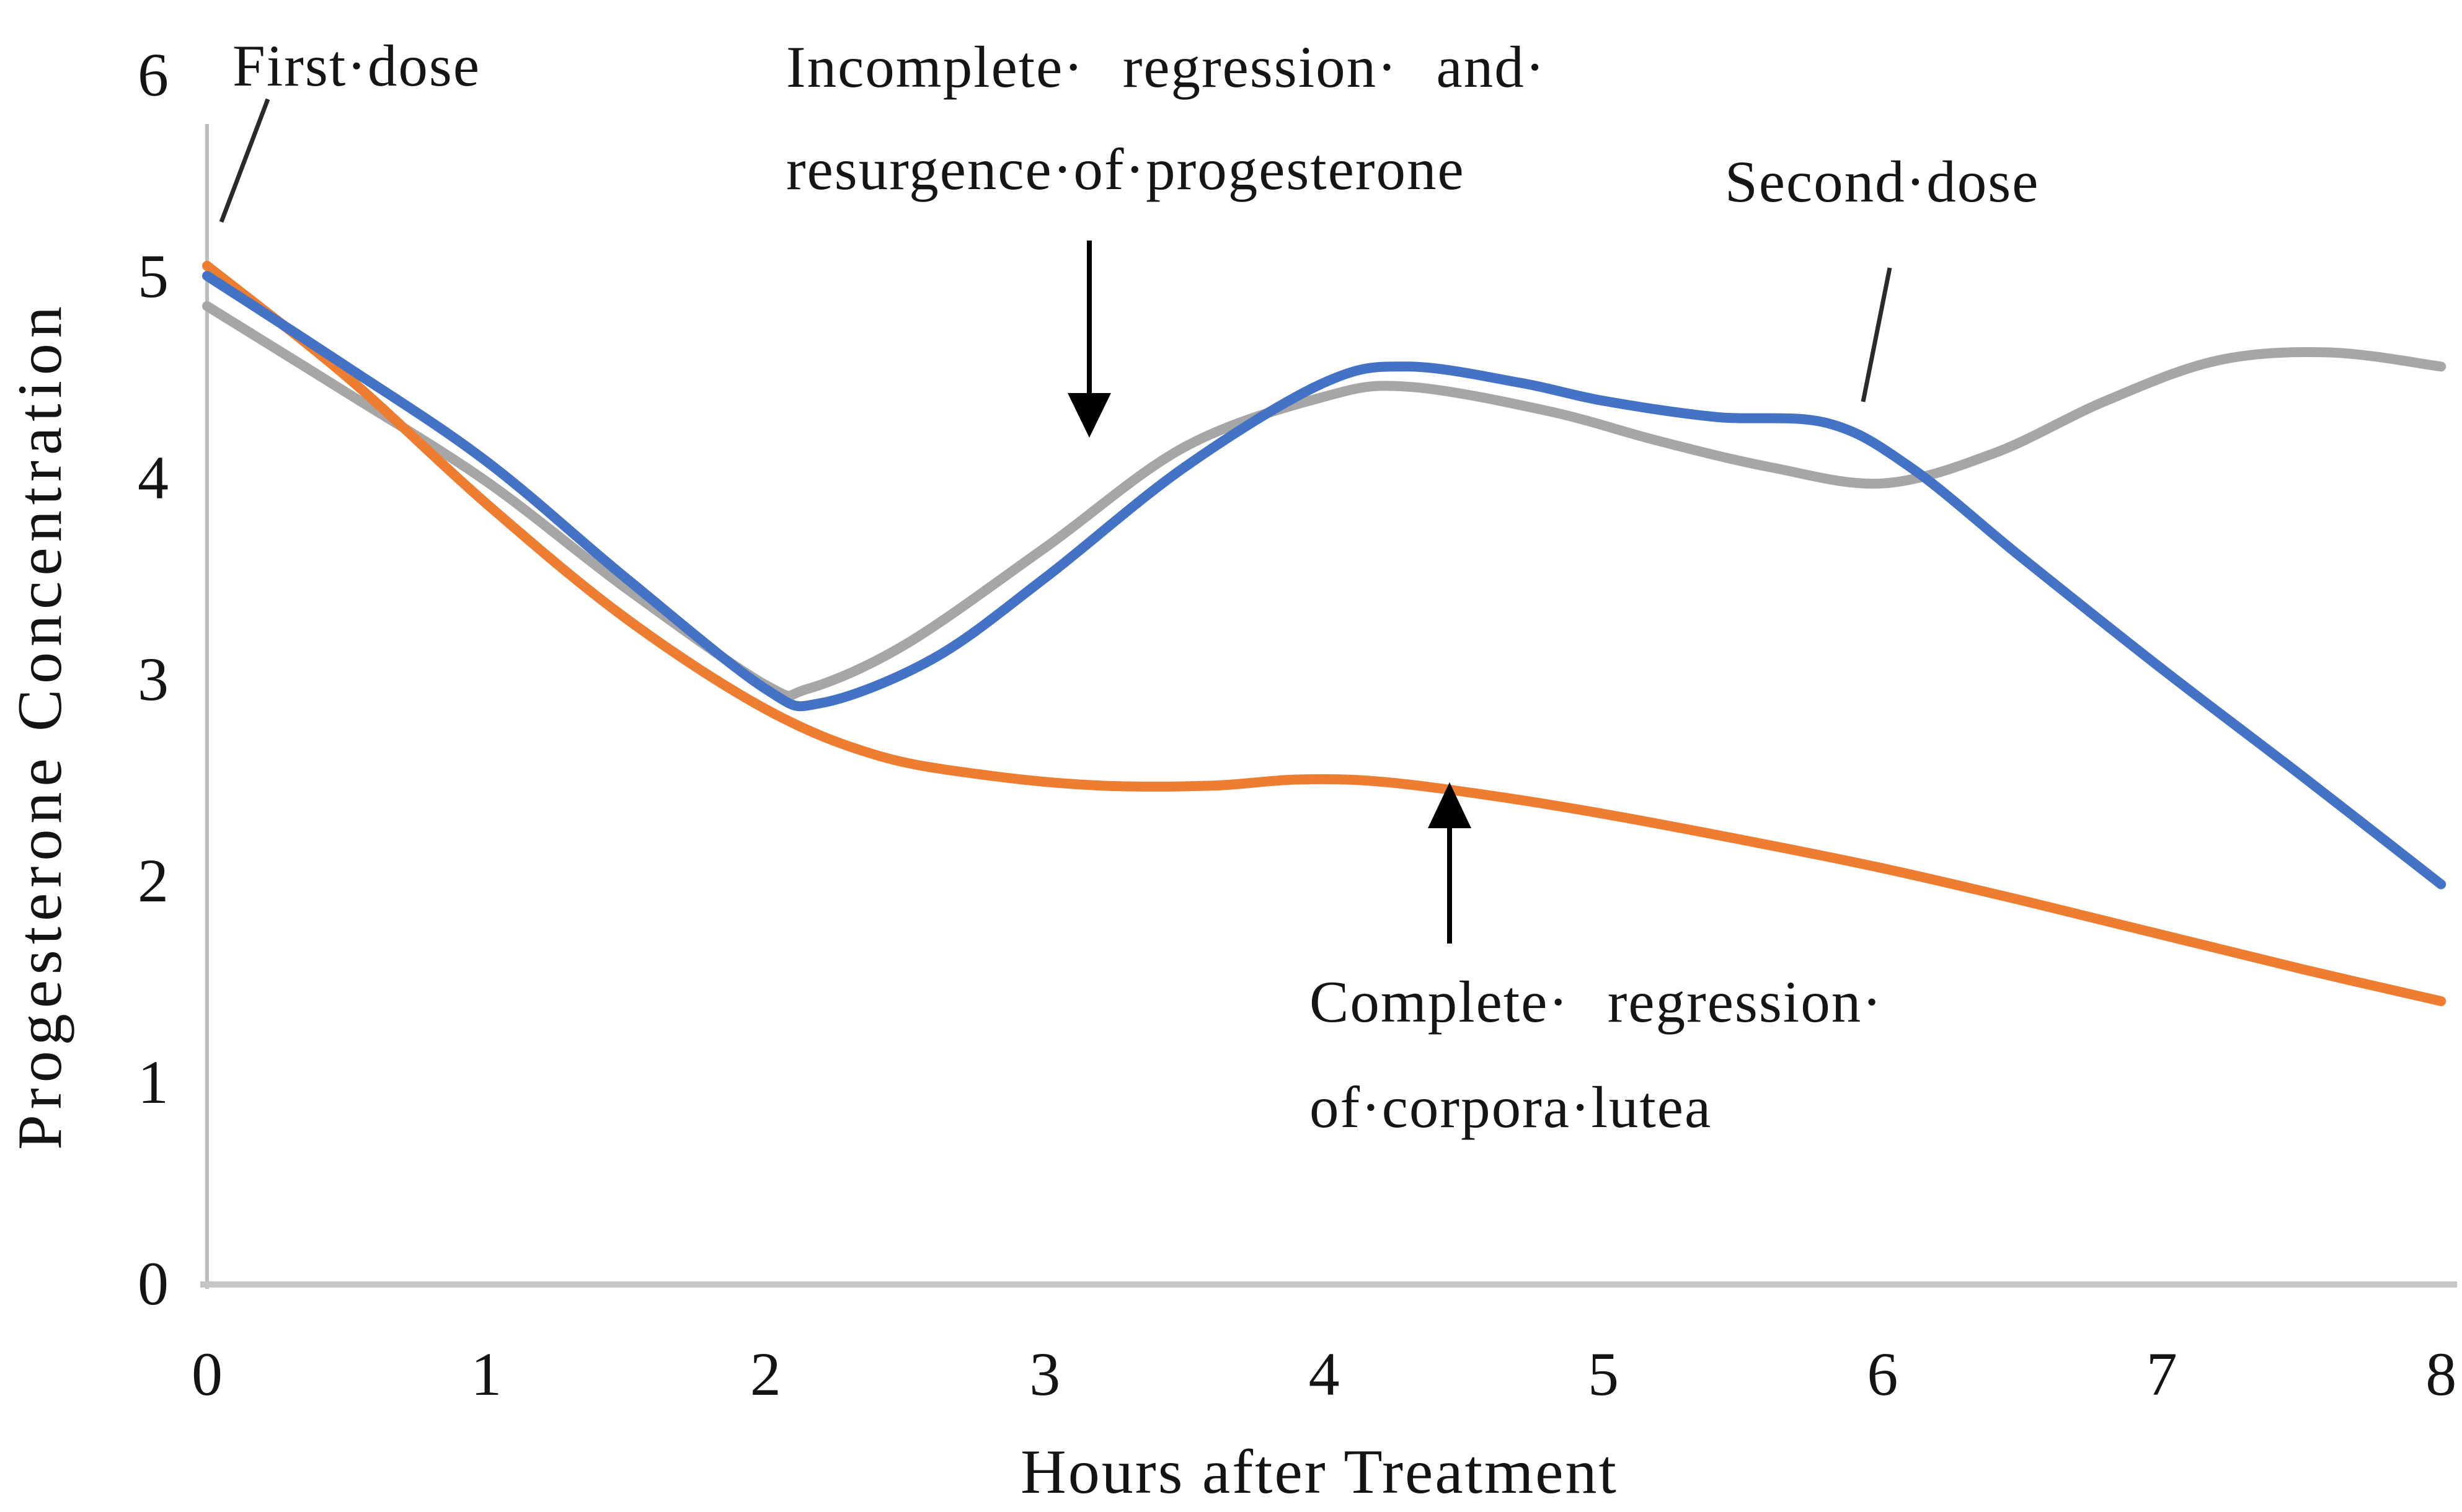 The height and width of the screenshot is (1512, 2462). Describe the element at coordinates (1882, 182) in the screenshot. I see `annotation-second-dose: Second·dose` at that location.